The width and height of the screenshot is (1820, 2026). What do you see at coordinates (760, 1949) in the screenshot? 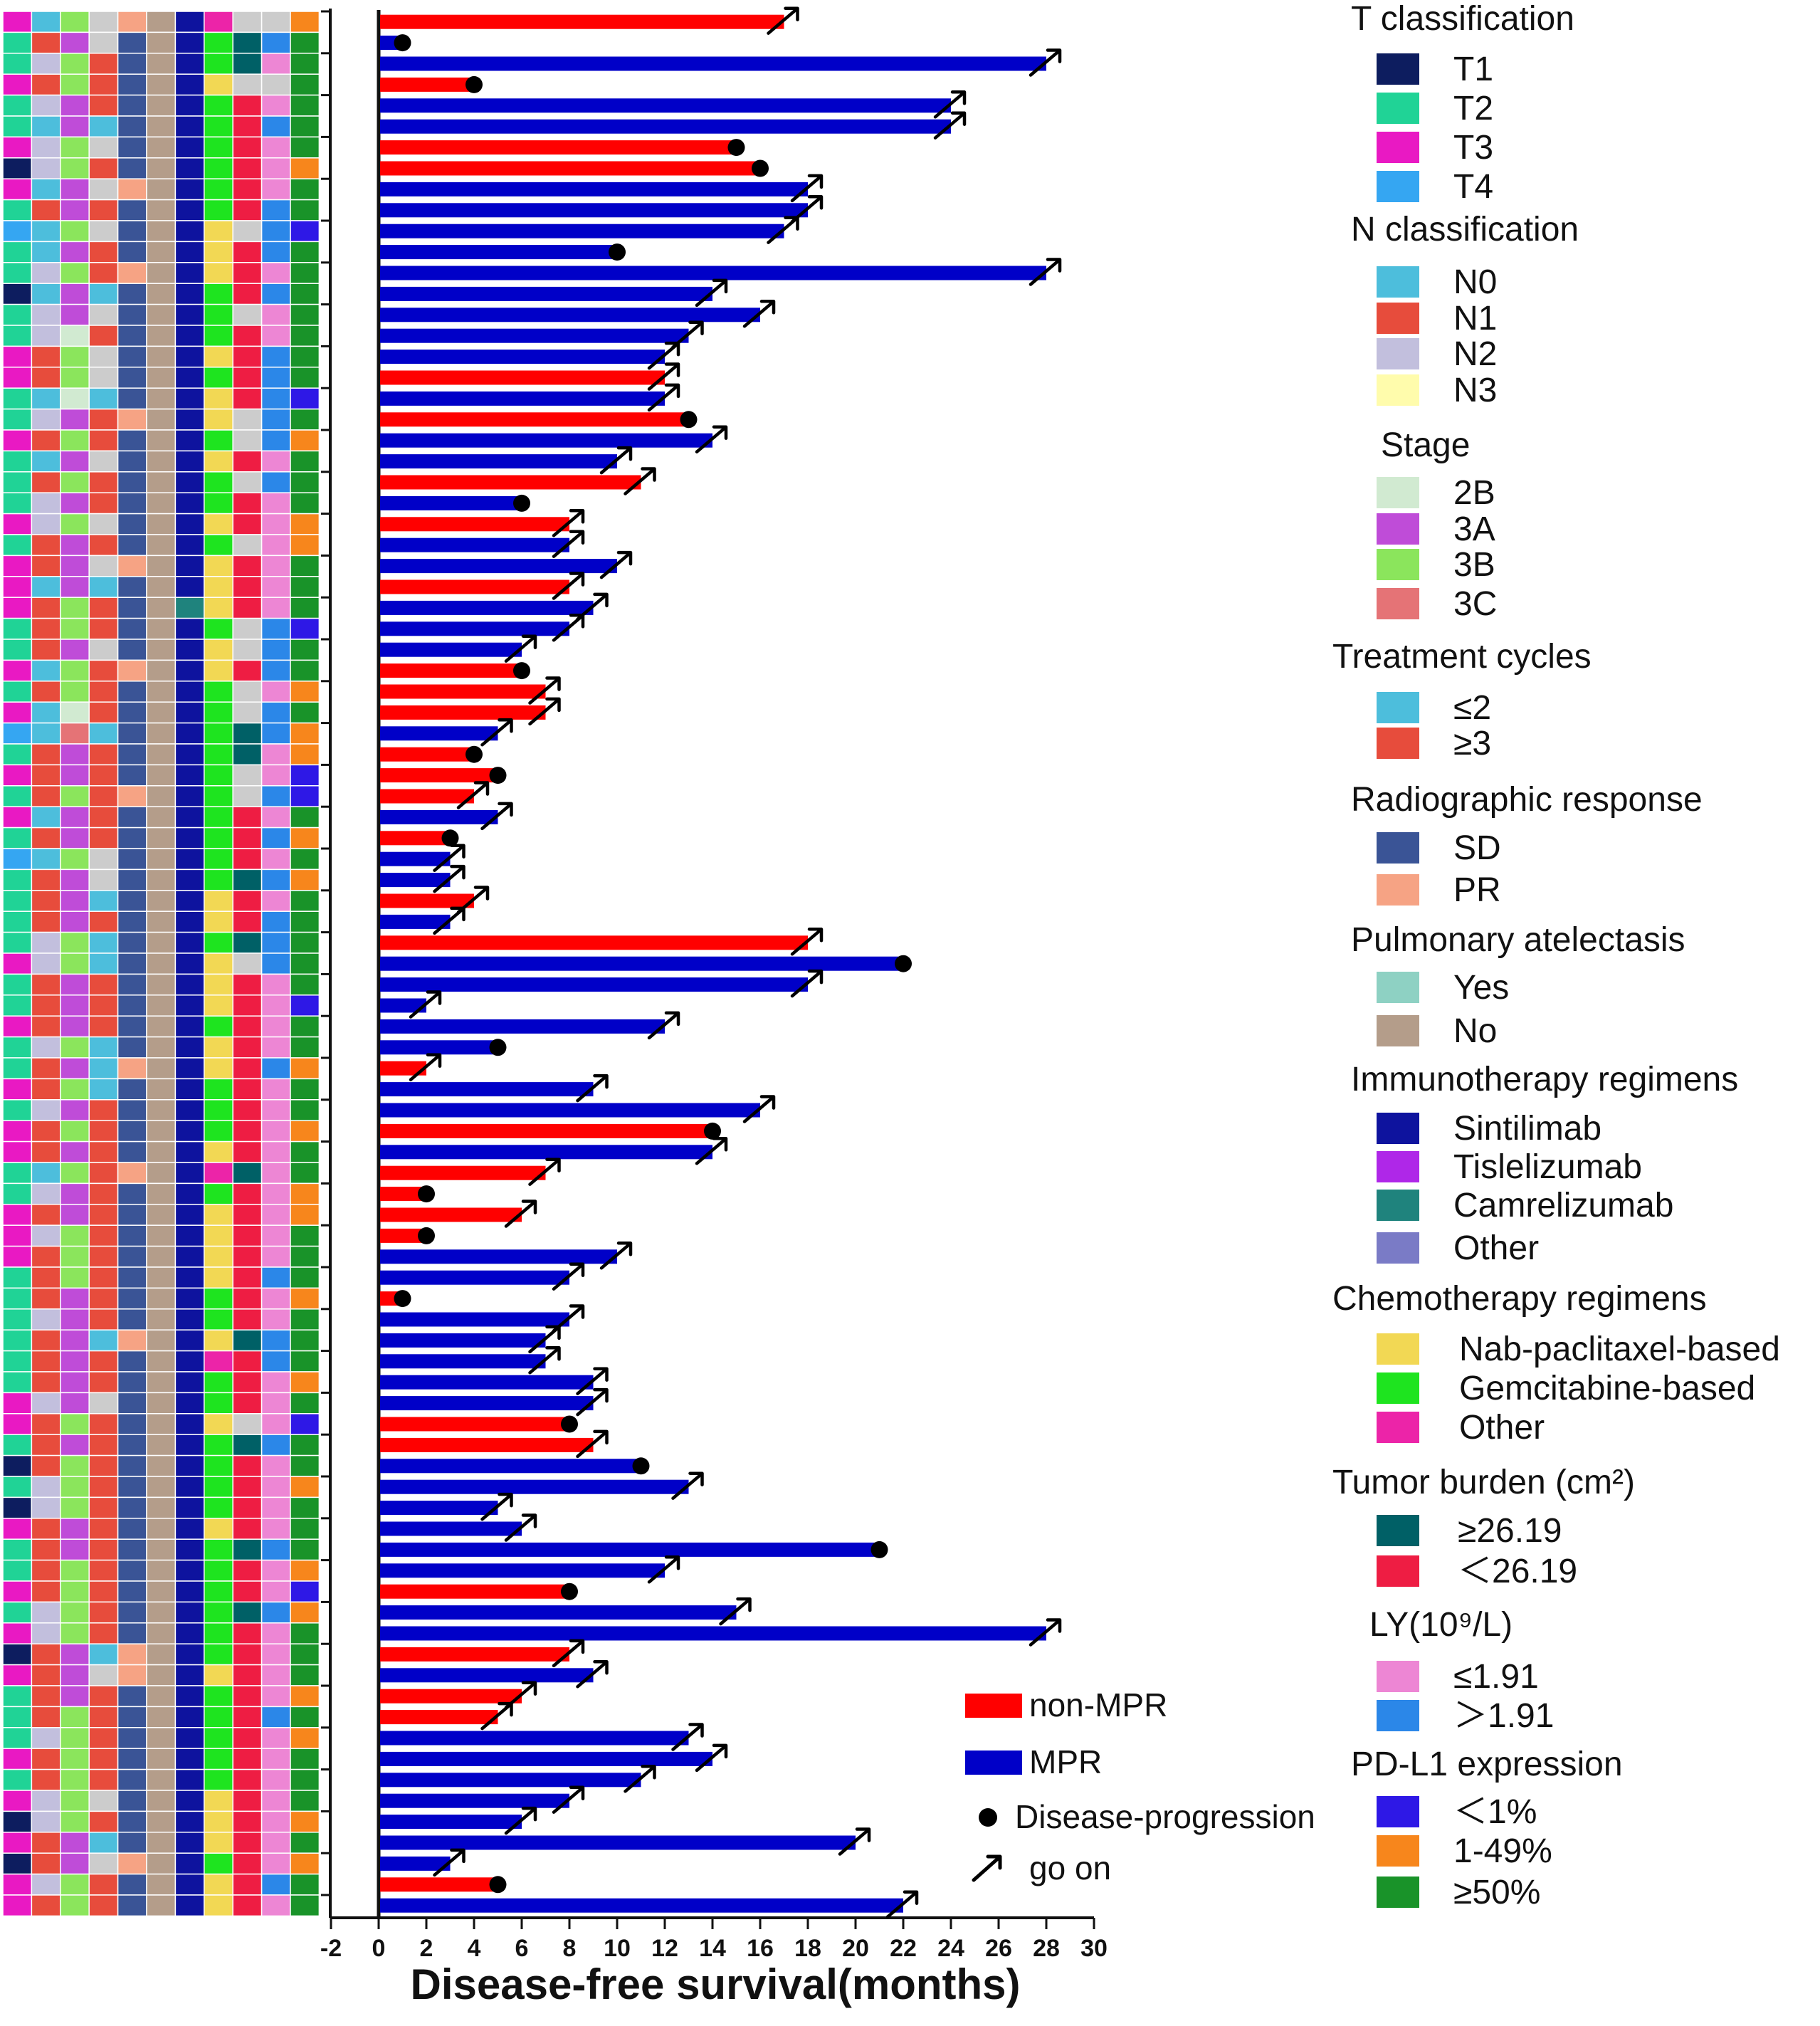
I see `x-tick-label: 16` at bounding box center [760, 1949].